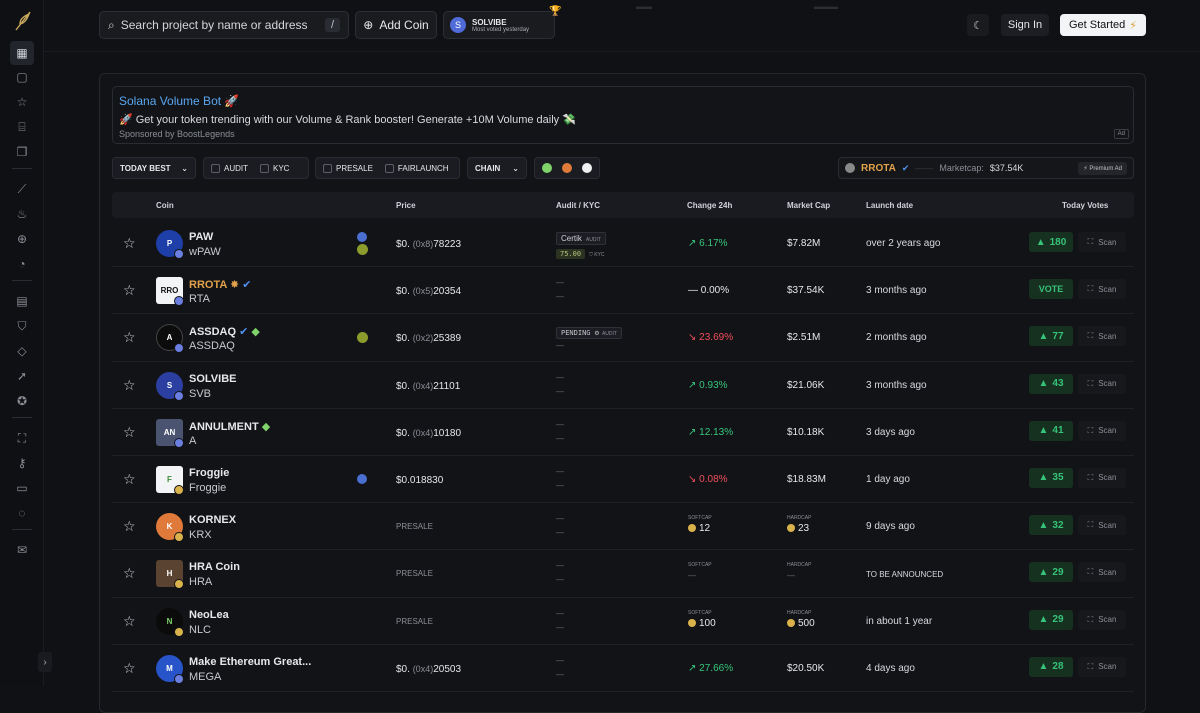 The height and width of the screenshot is (713, 1200). I want to click on lightning-icon: ⚡, so click(1133, 25).